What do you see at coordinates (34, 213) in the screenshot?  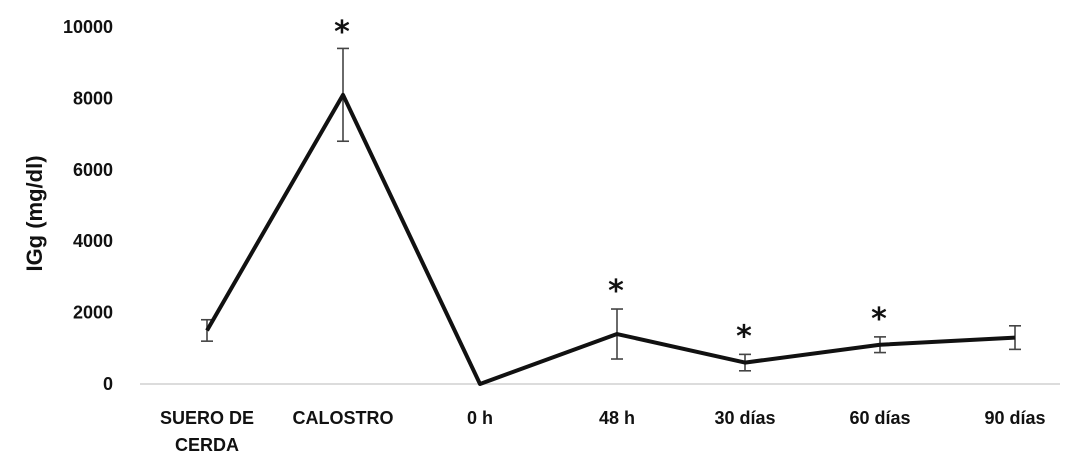 I see `y-axis-title: IGg (mg/dl)` at bounding box center [34, 213].